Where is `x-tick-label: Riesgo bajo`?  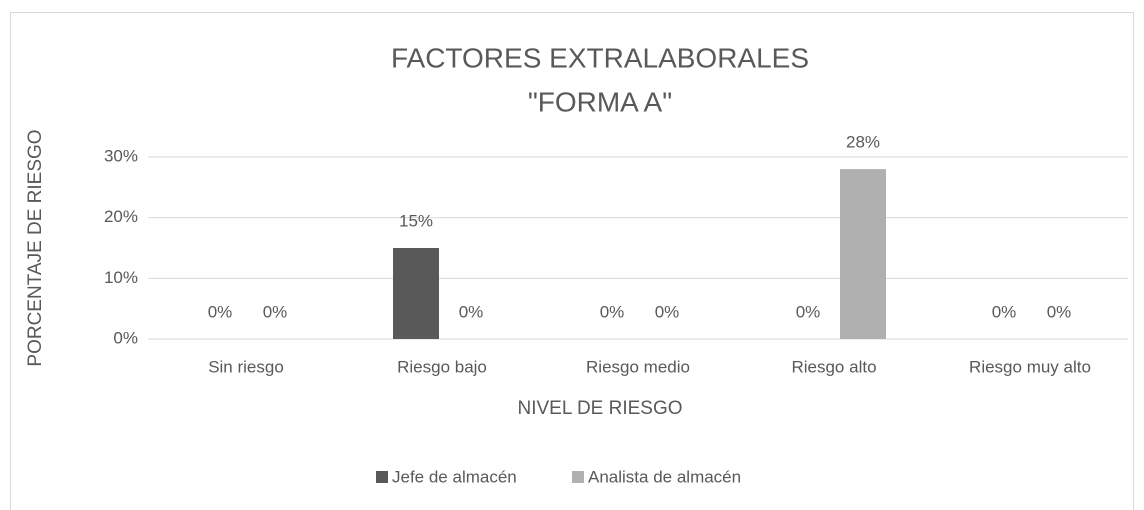 x-tick-label: Riesgo bajo is located at coordinates (442, 366).